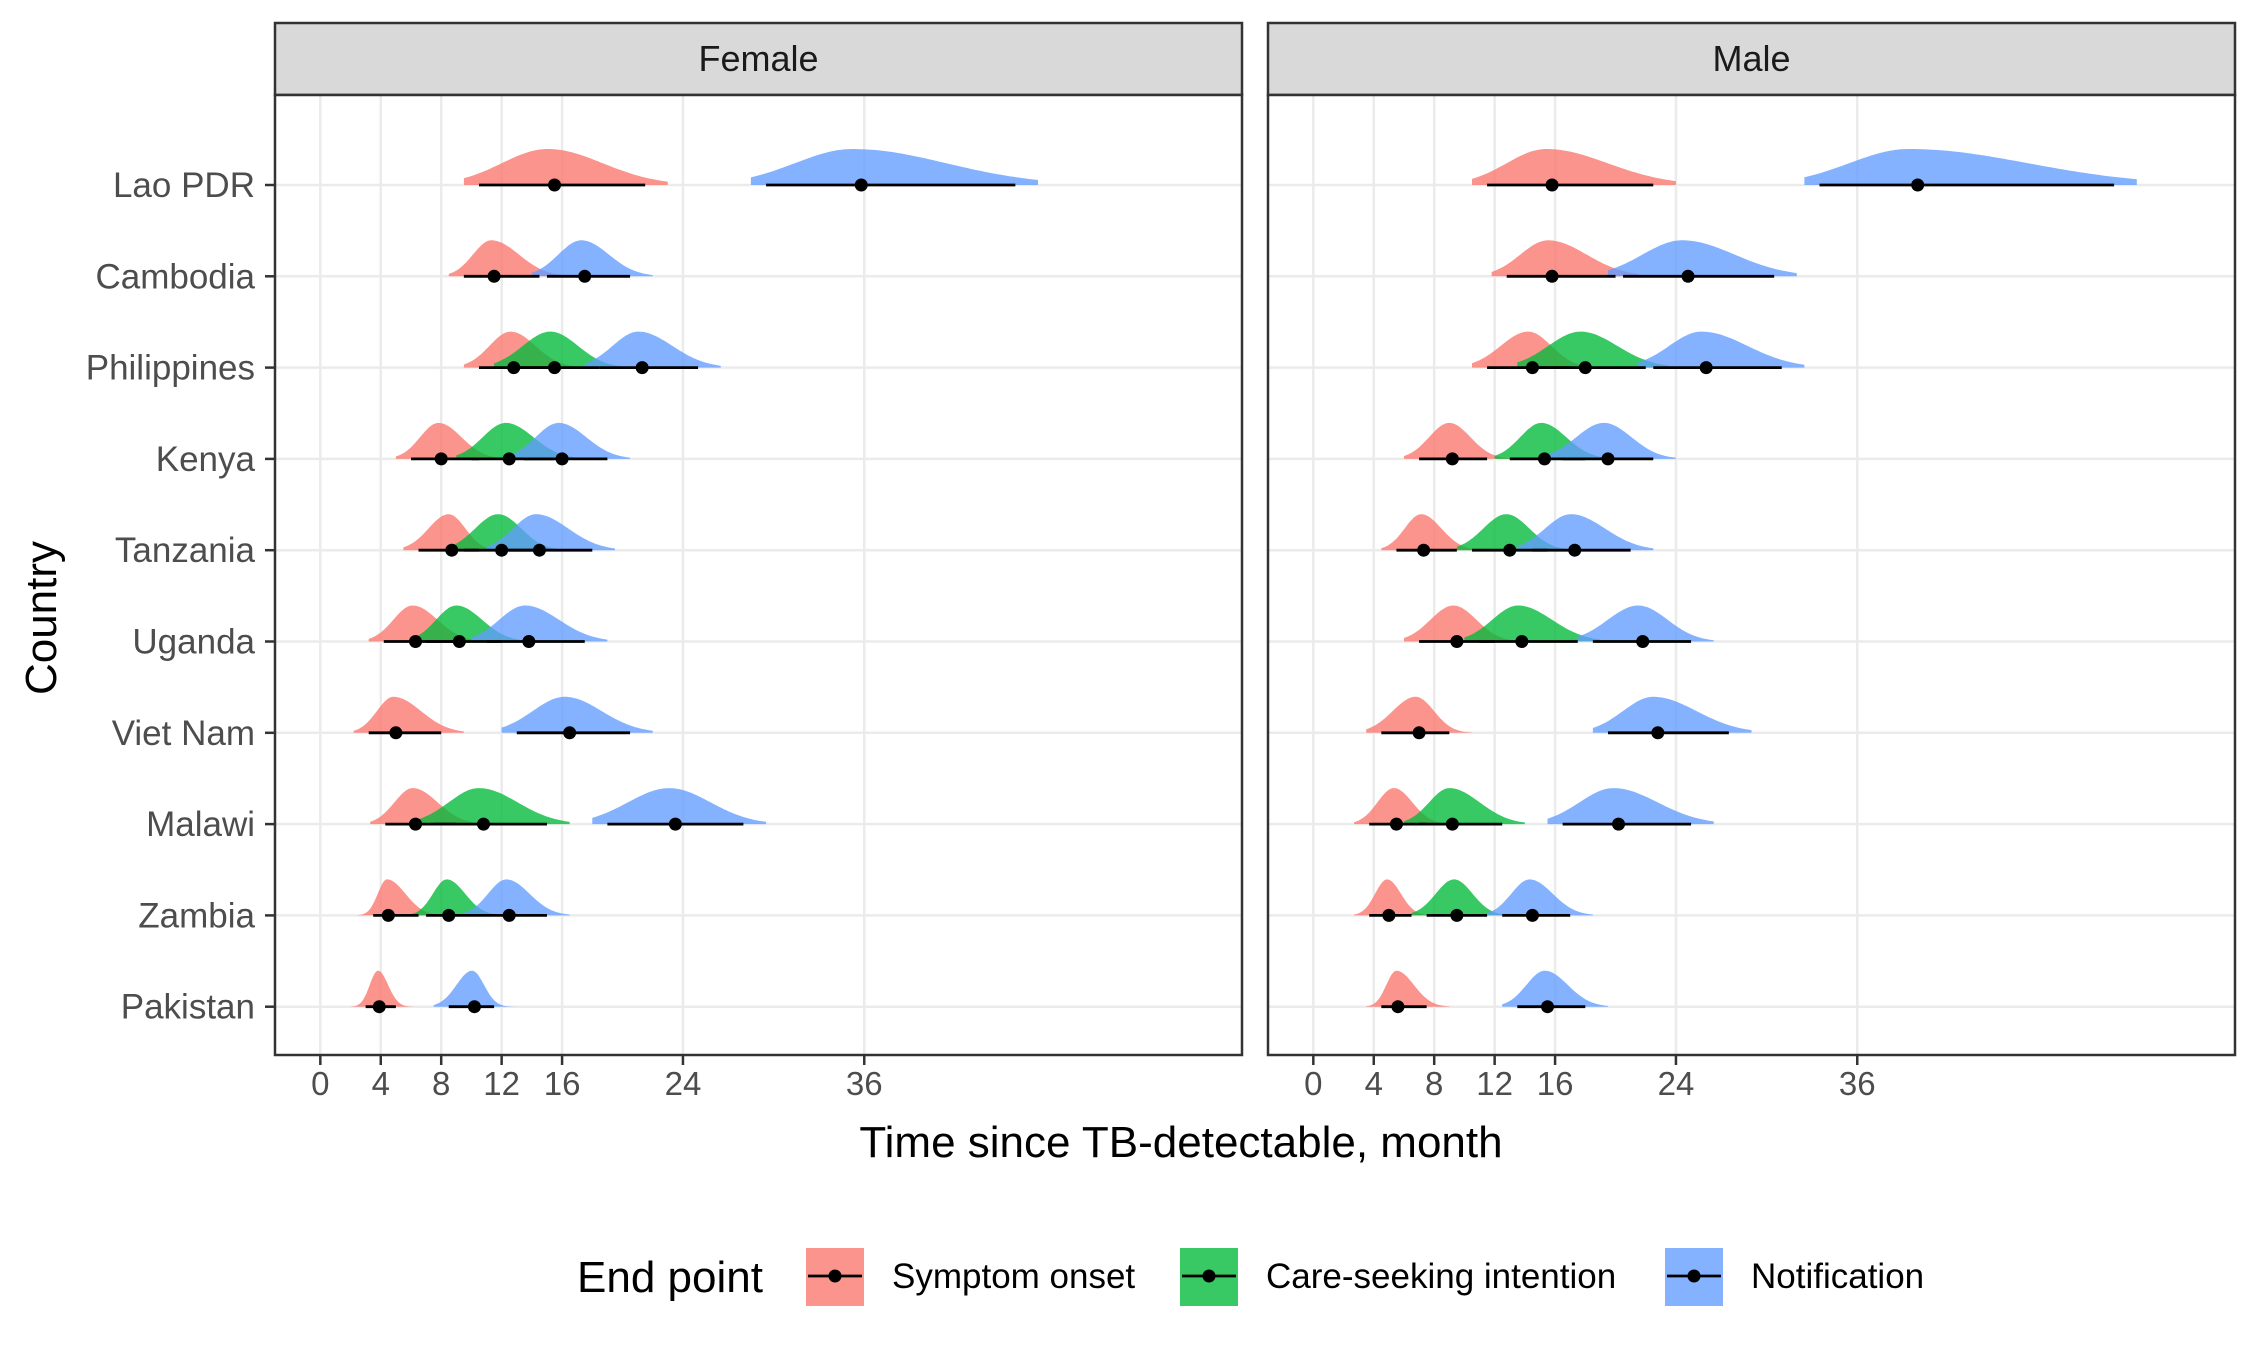  I want to click on x-axis-title: Time since TB-detectable, month, so click(1180, 1142).